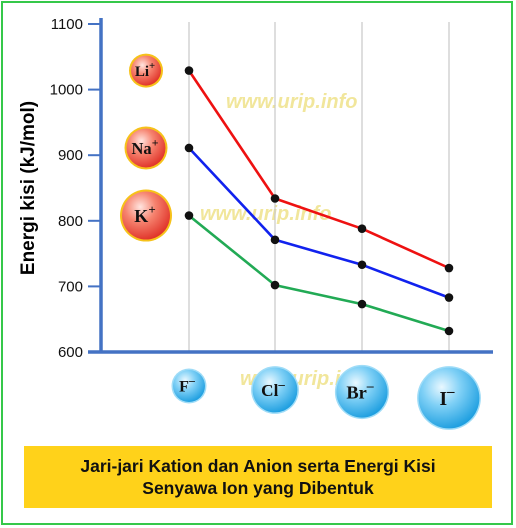 This screenshot has height=528, width=516. Describe the element at coordinates (362, 228) in the screenshot. I see `data-point-li-br` at that location.